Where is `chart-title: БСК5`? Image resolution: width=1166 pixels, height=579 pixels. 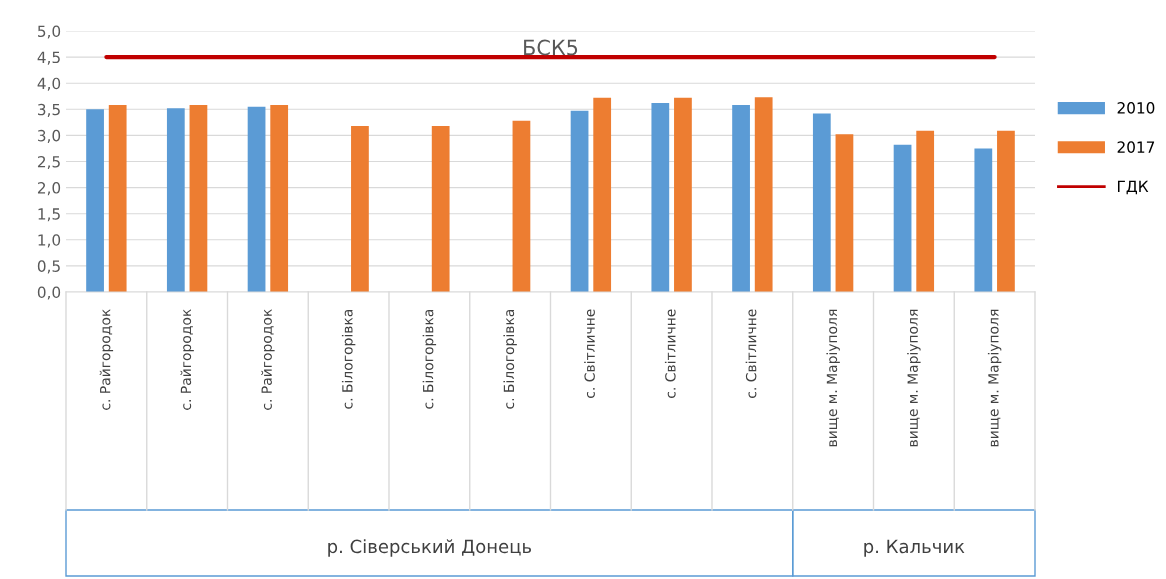
chart-title: БСК5 is located at coordinates (551, 47).